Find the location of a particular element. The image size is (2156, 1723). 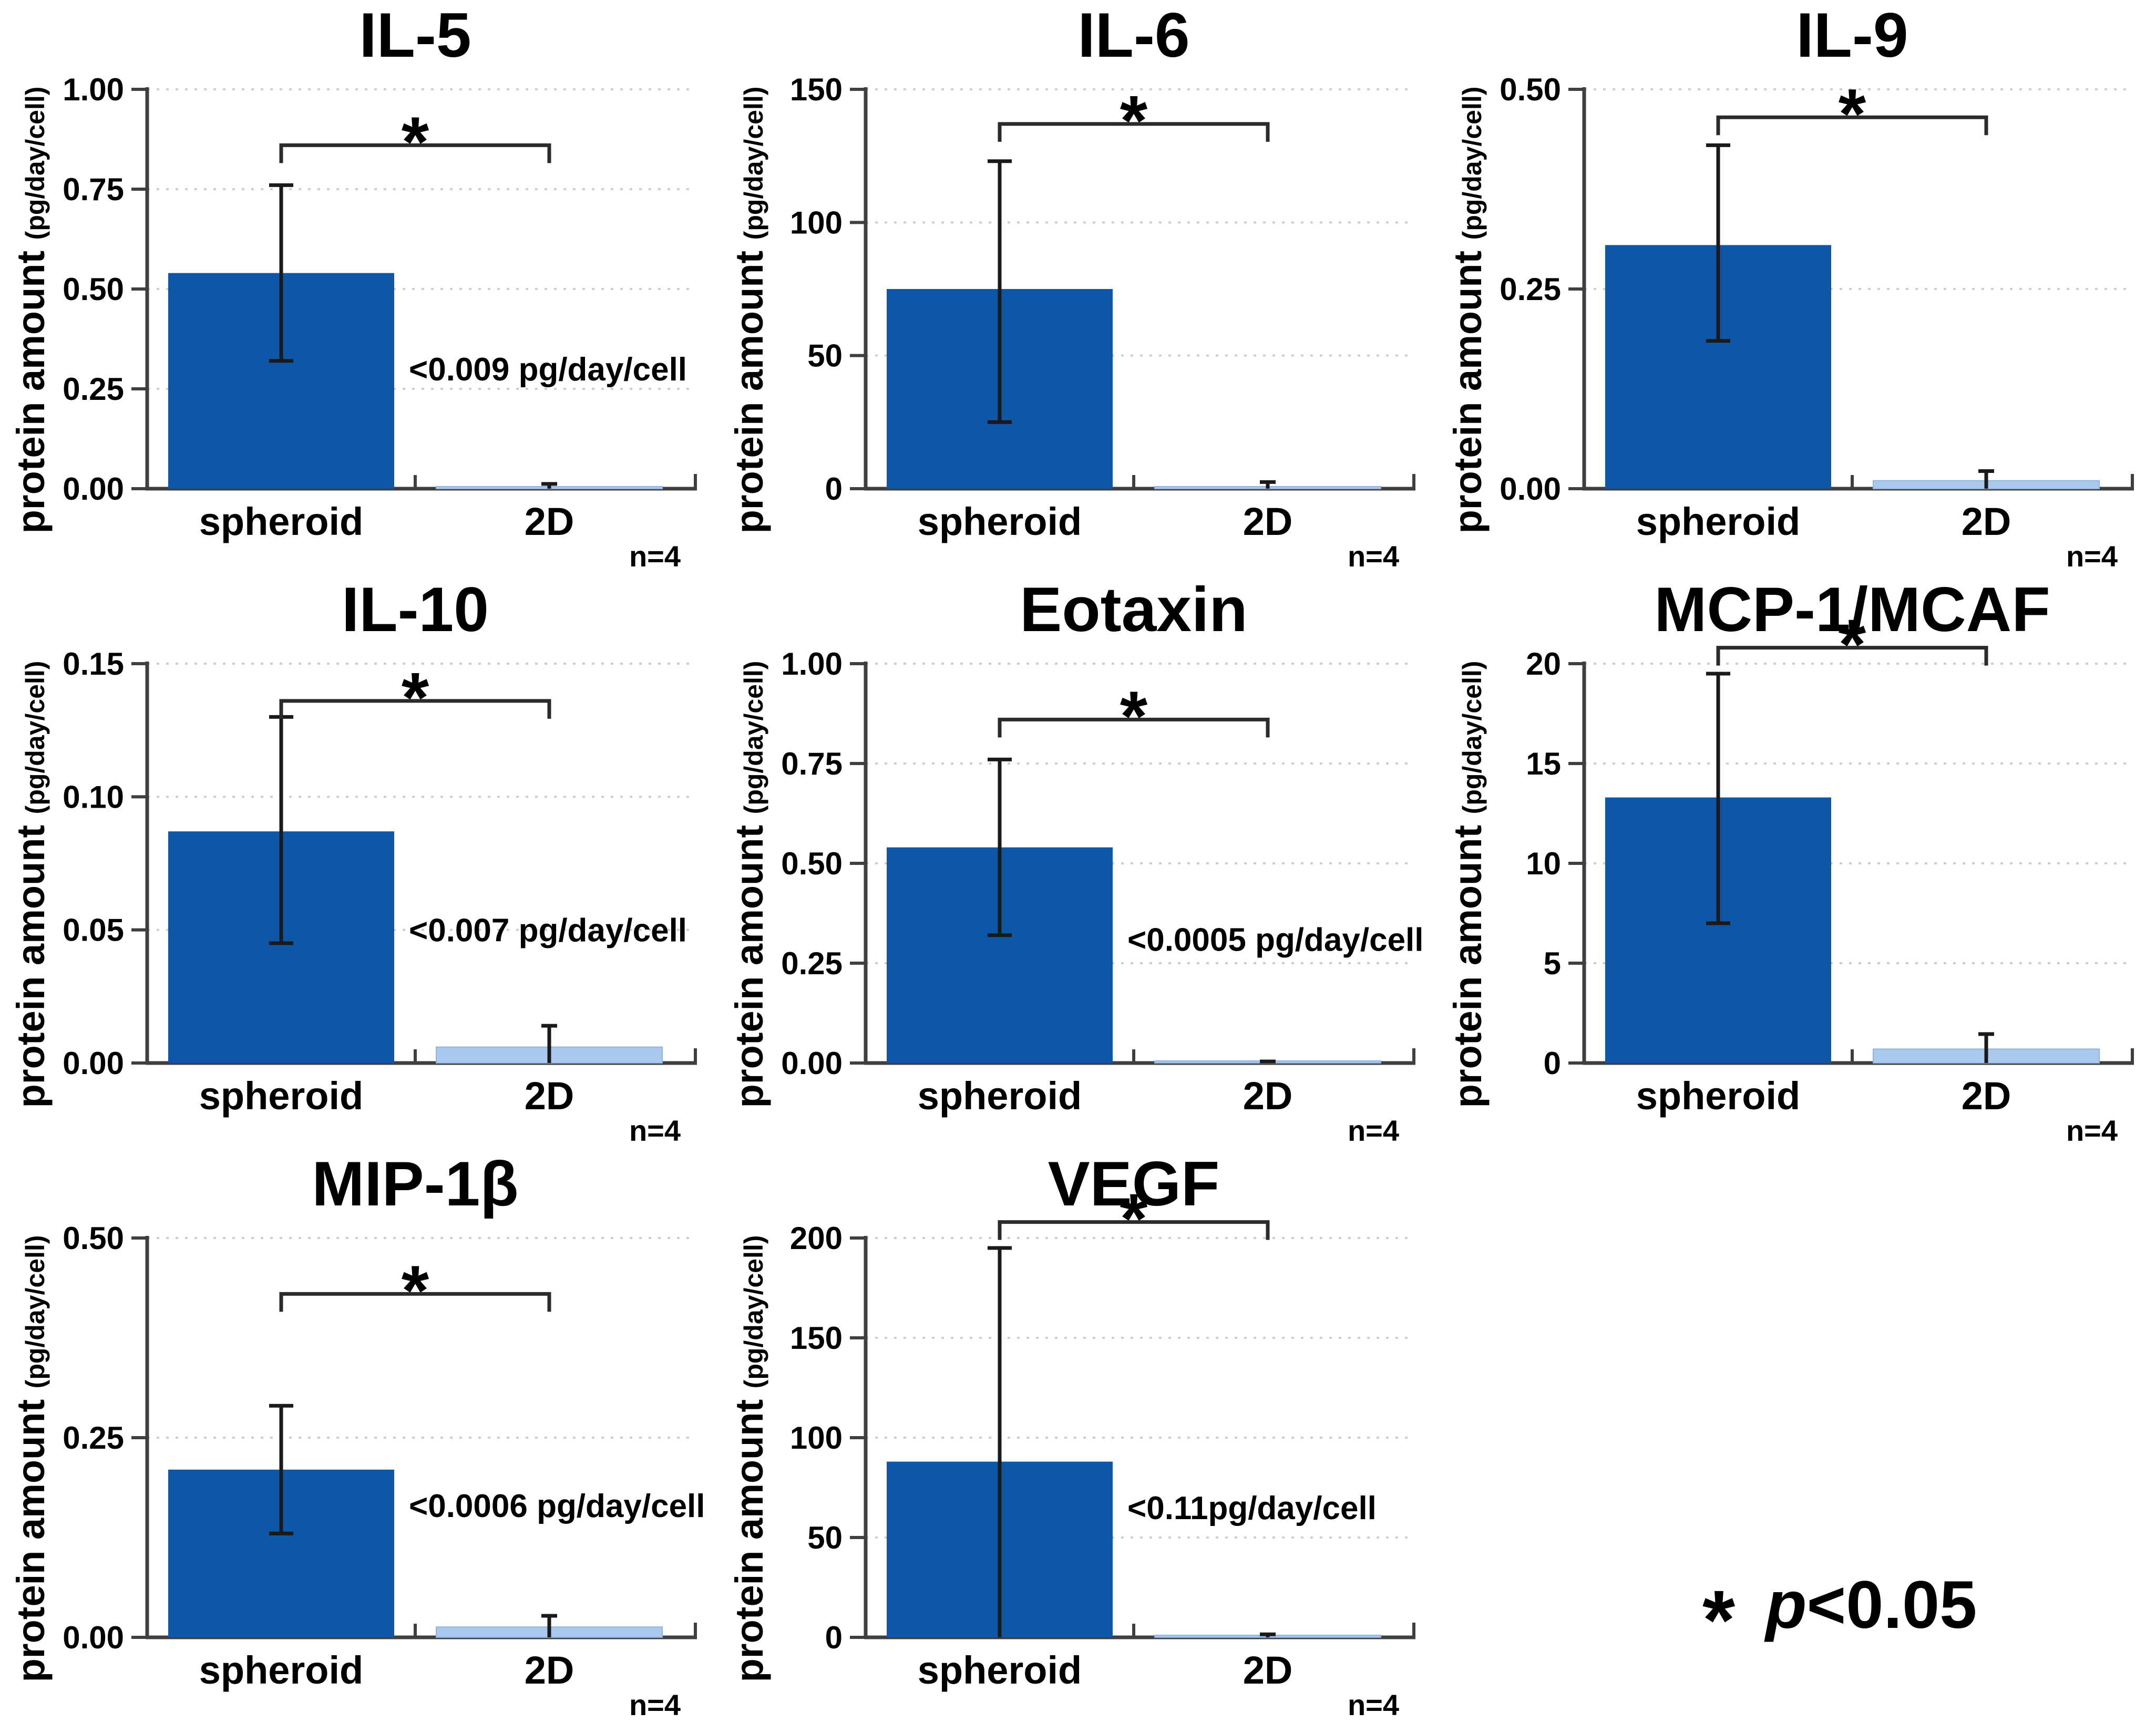

y-tick-label: 50 is located at coordinates (825, 356).